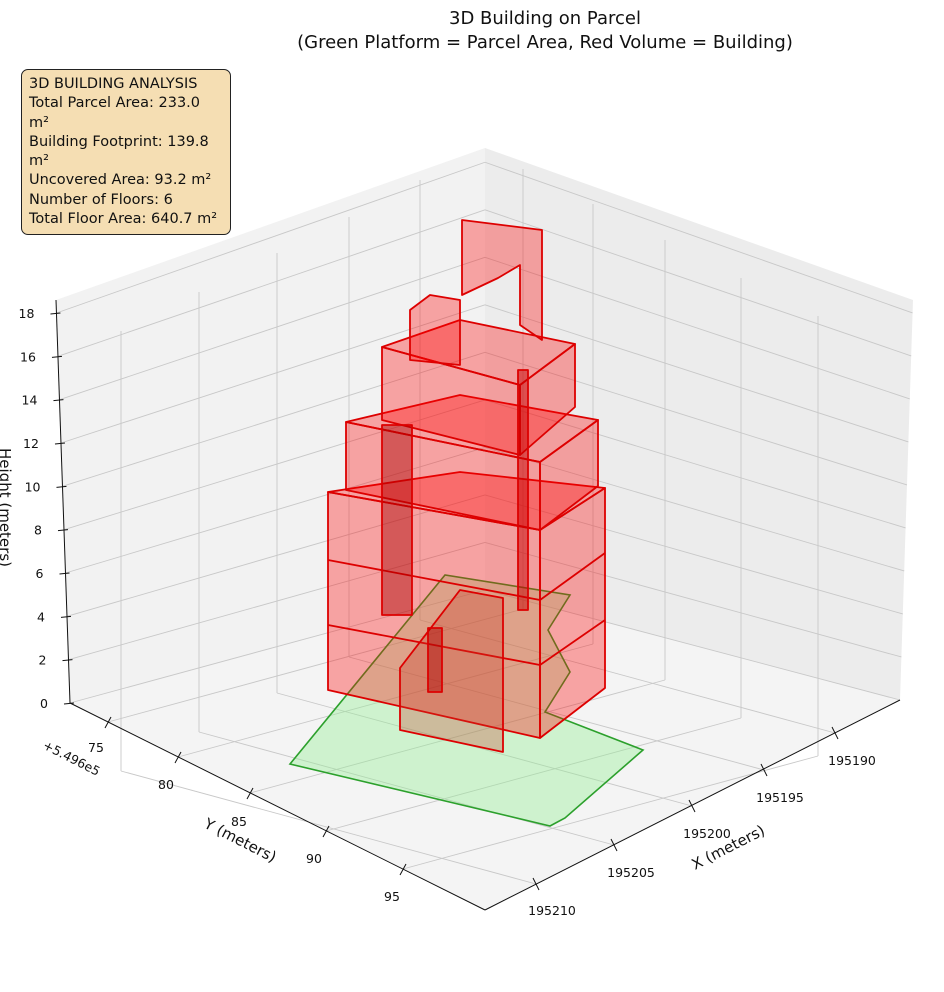 This screenshot has width=944, height=992. What do you see at coordinates (27, 313) in the screenshot?
I see `z-tick-label: 18` at bounding box center [27, 313].